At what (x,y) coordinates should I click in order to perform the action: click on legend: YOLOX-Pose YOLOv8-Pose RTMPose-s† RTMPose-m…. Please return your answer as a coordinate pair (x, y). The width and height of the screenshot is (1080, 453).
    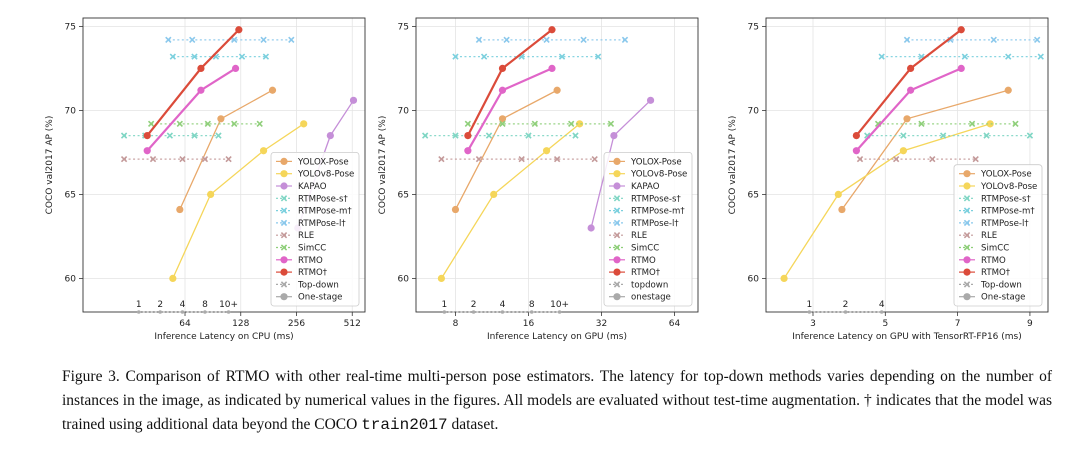
    Looking at the image, I should click on (998, 235).